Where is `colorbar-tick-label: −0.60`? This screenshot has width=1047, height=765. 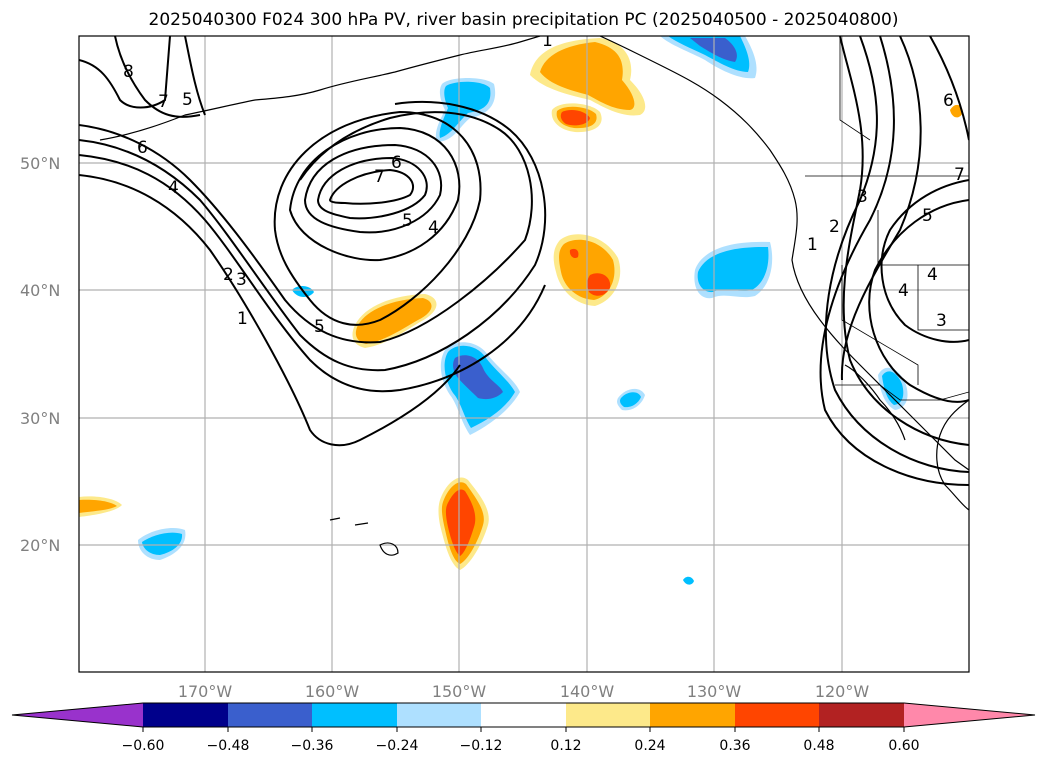 colorbar-tick-label: −0.60 is located at coordinates (143, 746).